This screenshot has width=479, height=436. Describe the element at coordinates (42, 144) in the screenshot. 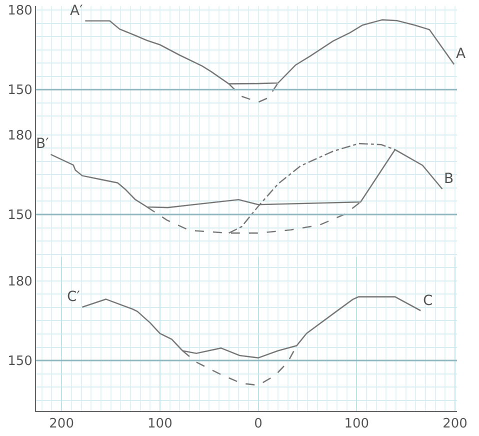

I see `annotation: B′` at that location.